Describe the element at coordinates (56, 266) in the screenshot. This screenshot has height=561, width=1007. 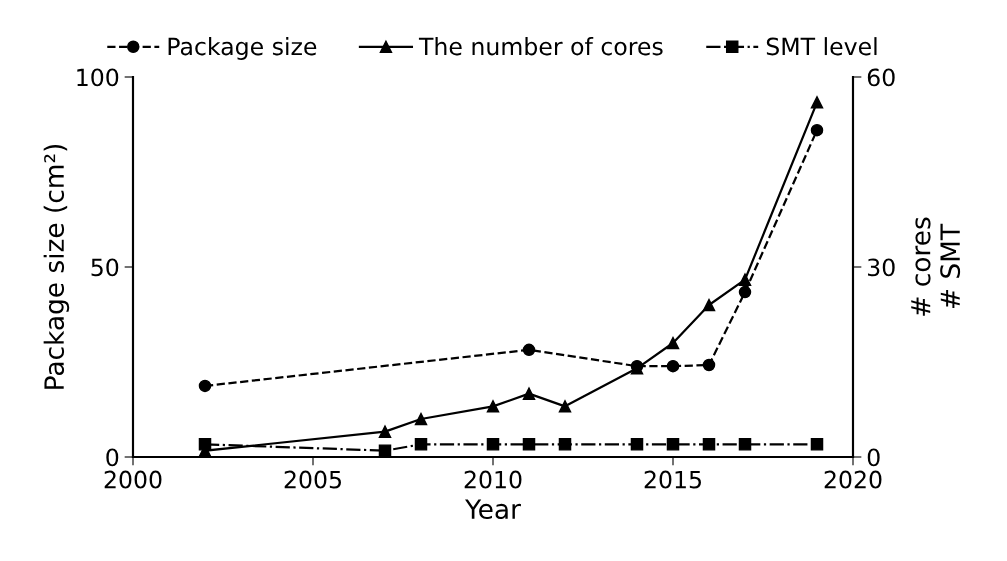
I see `y-axis-title: Package size (cm²)` at that location.